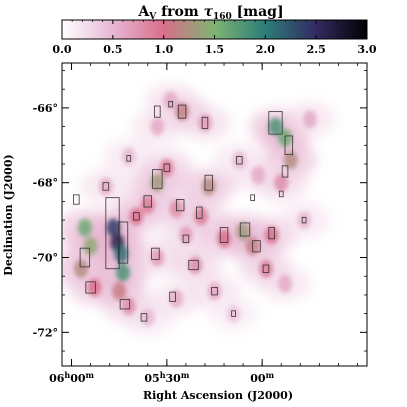 Image resolution: width=407 pixels, height=407 pixels. What do you see at coordinates (57, 378) in the screenshot?
I see `x-tick-label-main: 06` at bounding box center [57, 378].